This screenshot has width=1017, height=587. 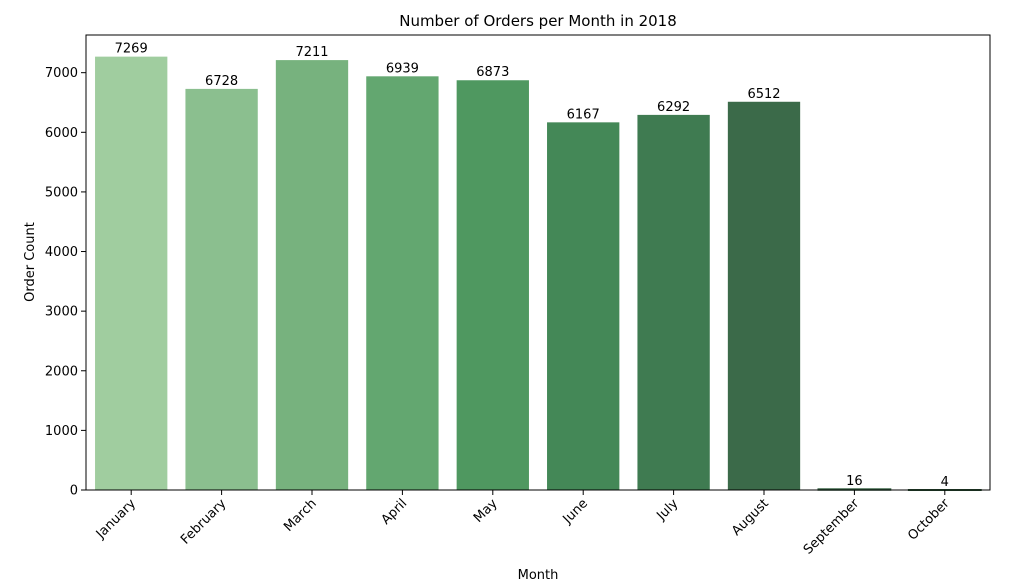 What do you see at coordinates (538, 575) in the screenshot?
I see `x-axis-label: Month` at bounding box center [538, 575].